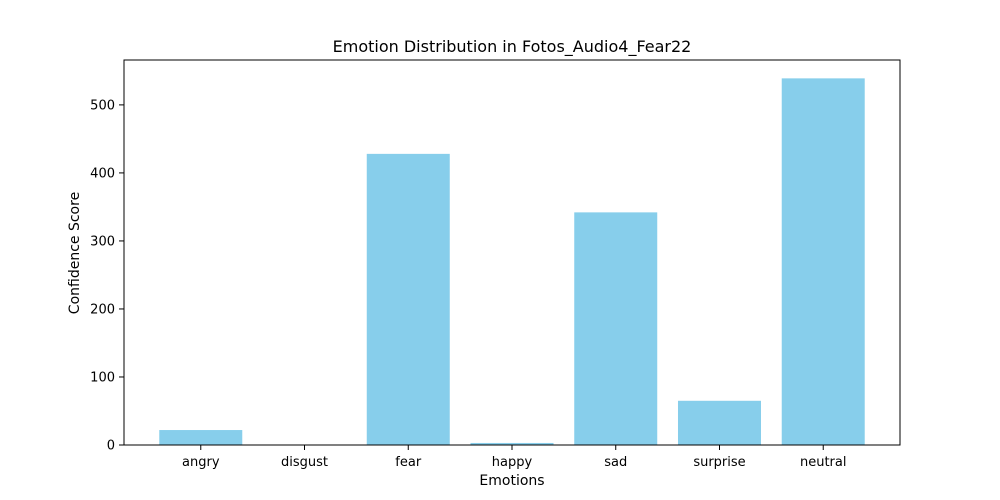 Image resolution: width=1000 pixels, height=500 pixels. I want to click on y-tick-label: 500, so click(102, 105).